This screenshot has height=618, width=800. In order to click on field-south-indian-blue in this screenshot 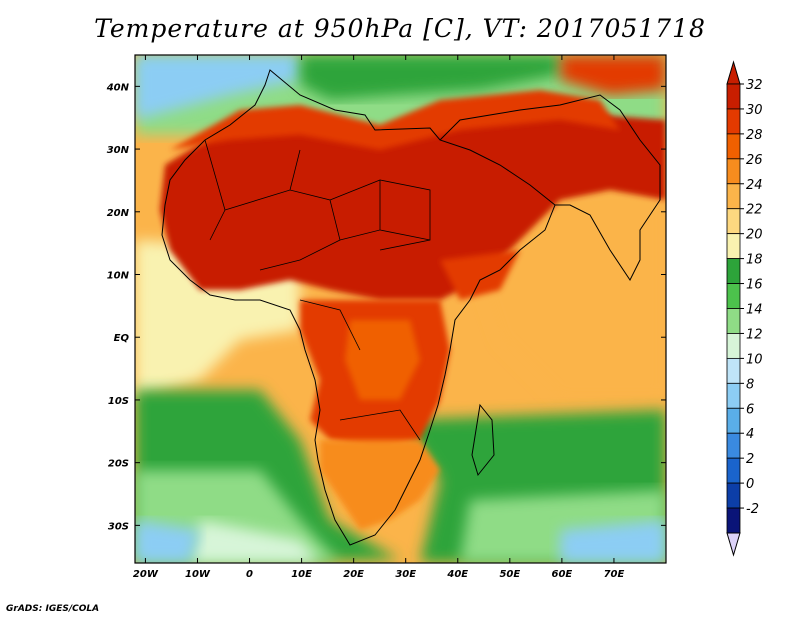, I will do `click(613, 541)`.